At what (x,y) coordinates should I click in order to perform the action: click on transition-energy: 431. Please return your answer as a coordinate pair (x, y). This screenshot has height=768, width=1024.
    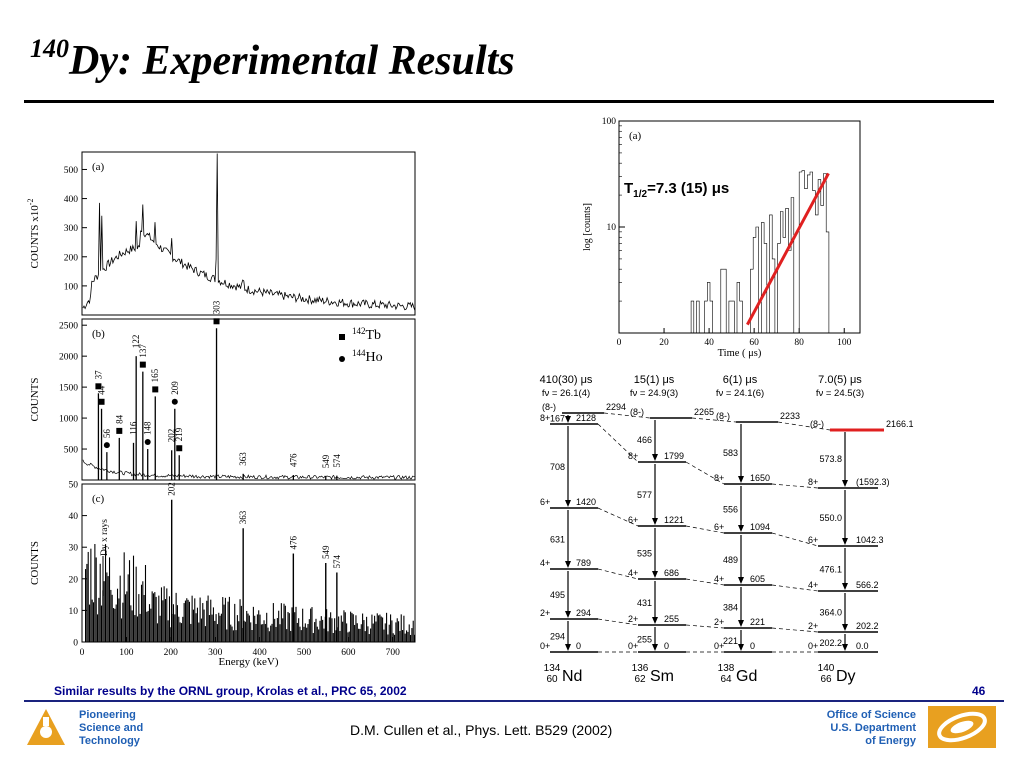
    Looking at the image, I should click on (644, 603).